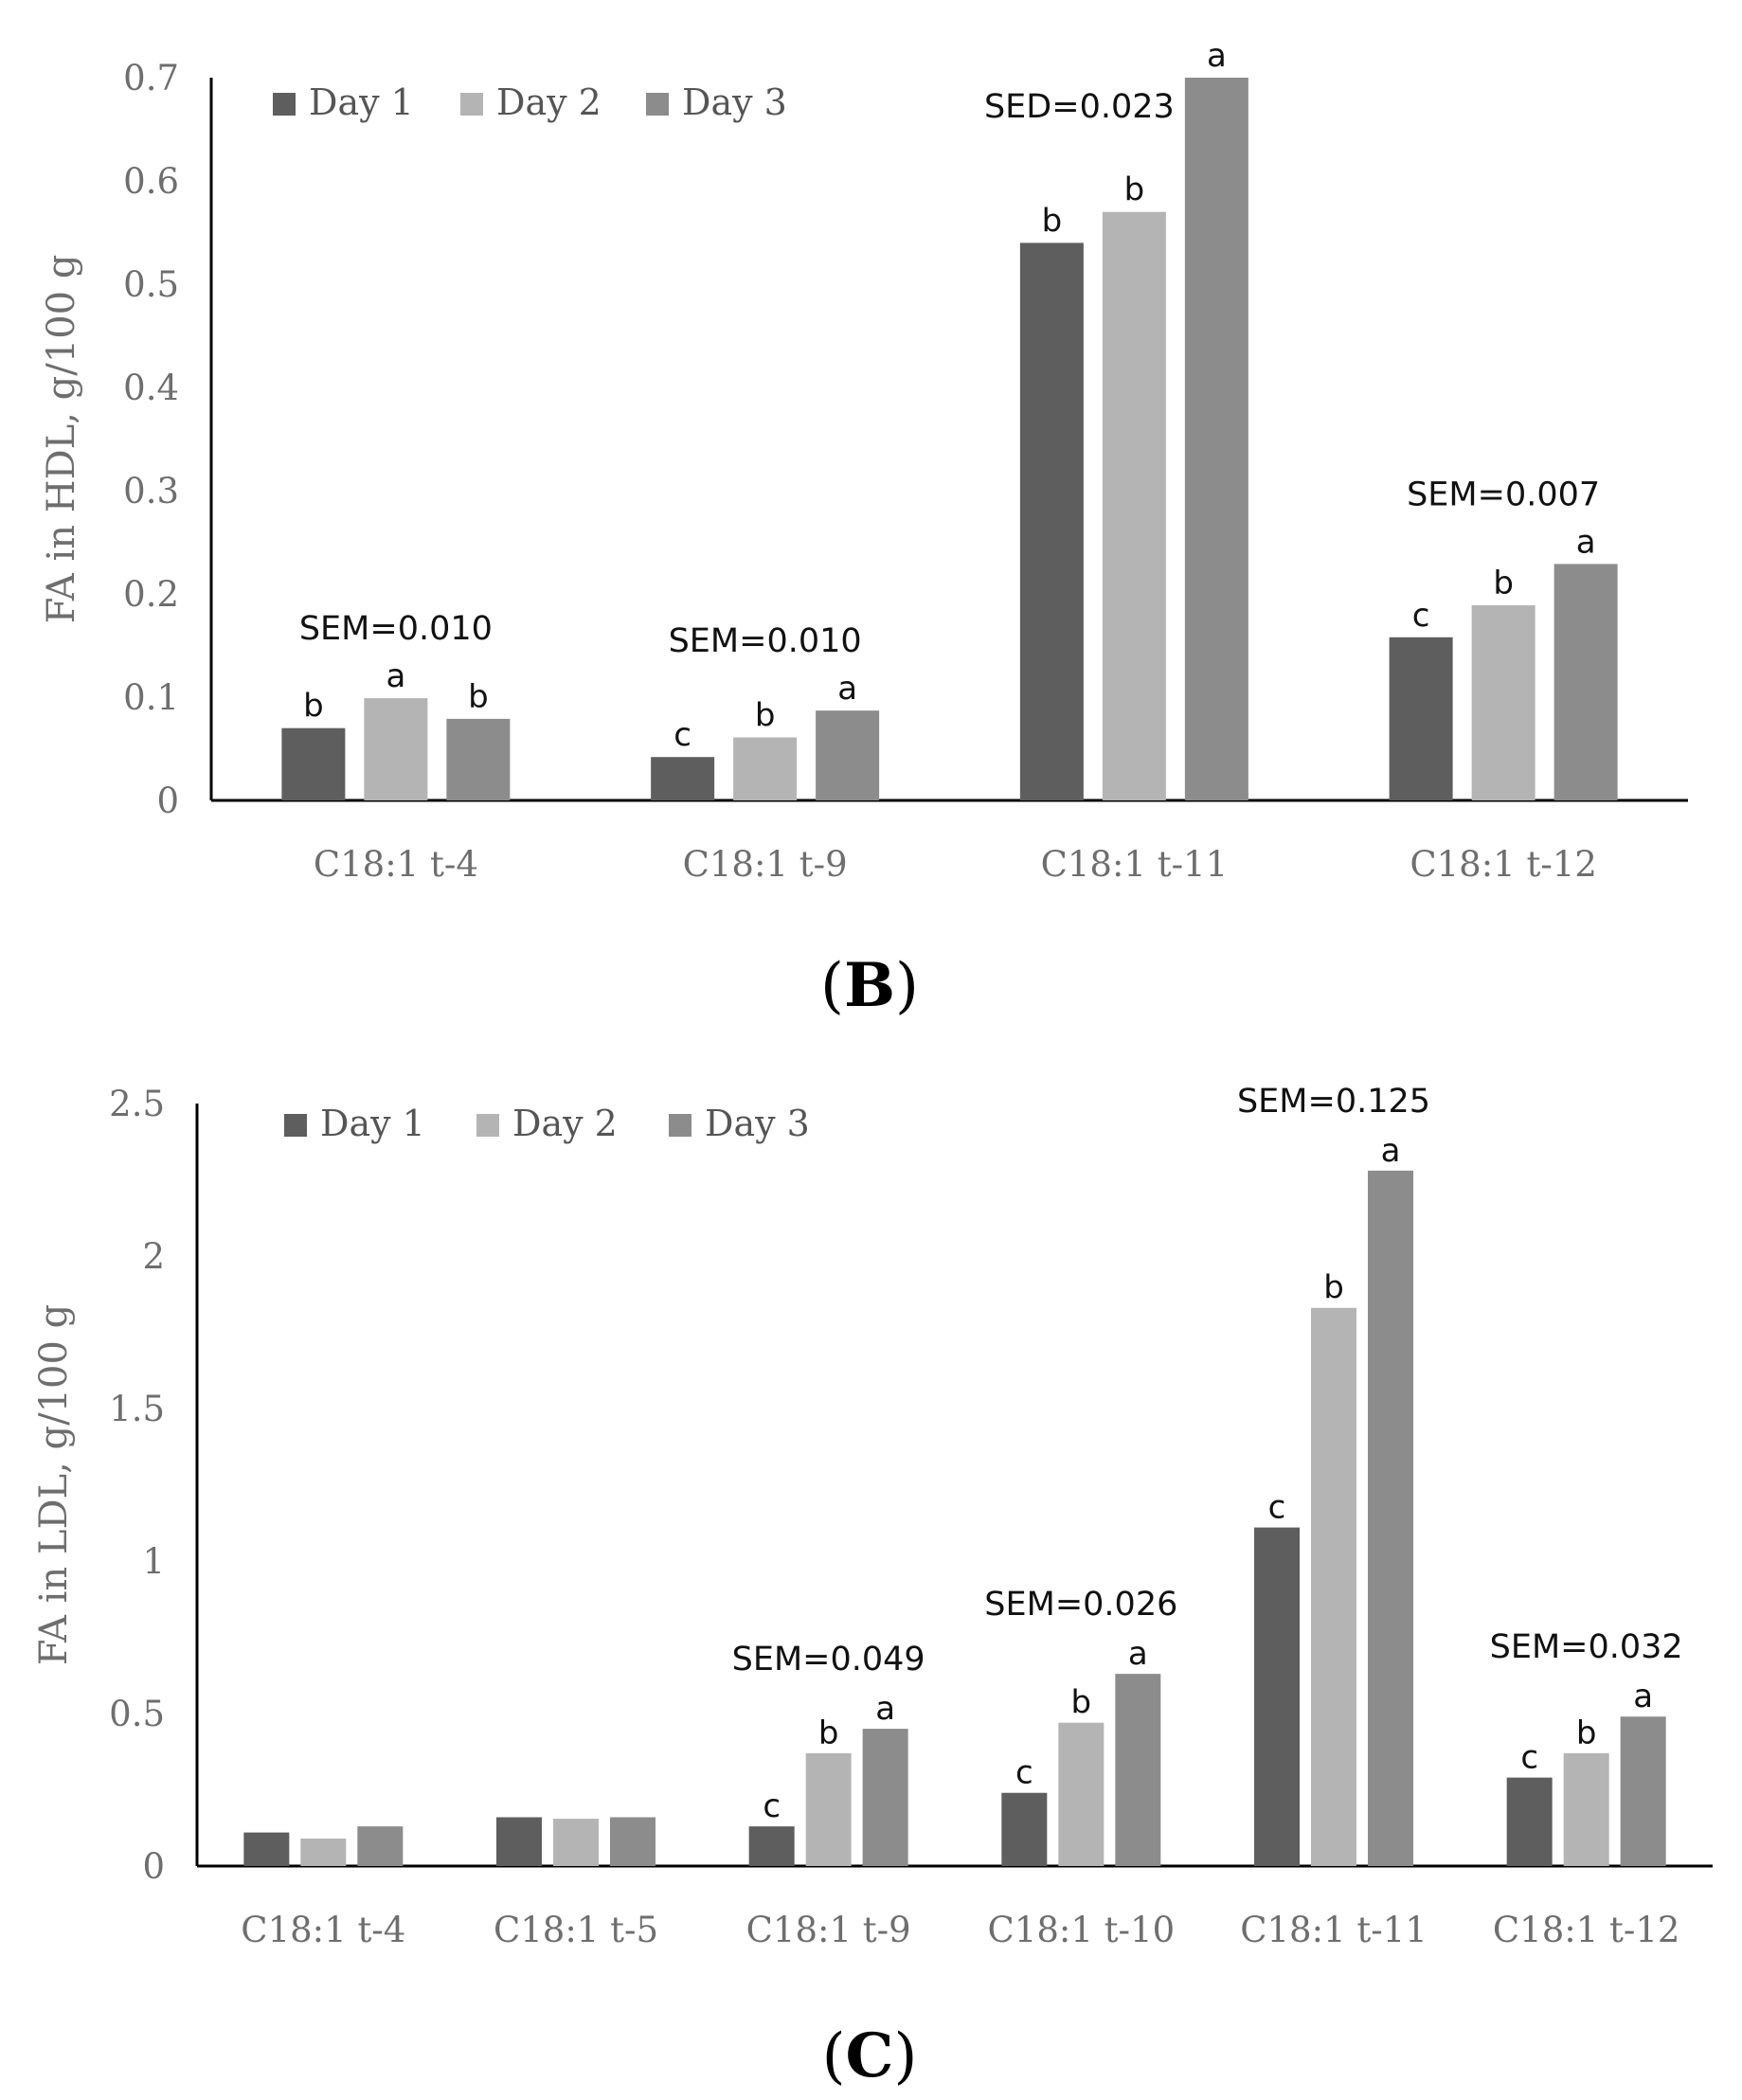  What do you see at coordinates (153, 1256) in the screenshot?
I see `y-tick-label: 2` at bounding box center [153, 1256].